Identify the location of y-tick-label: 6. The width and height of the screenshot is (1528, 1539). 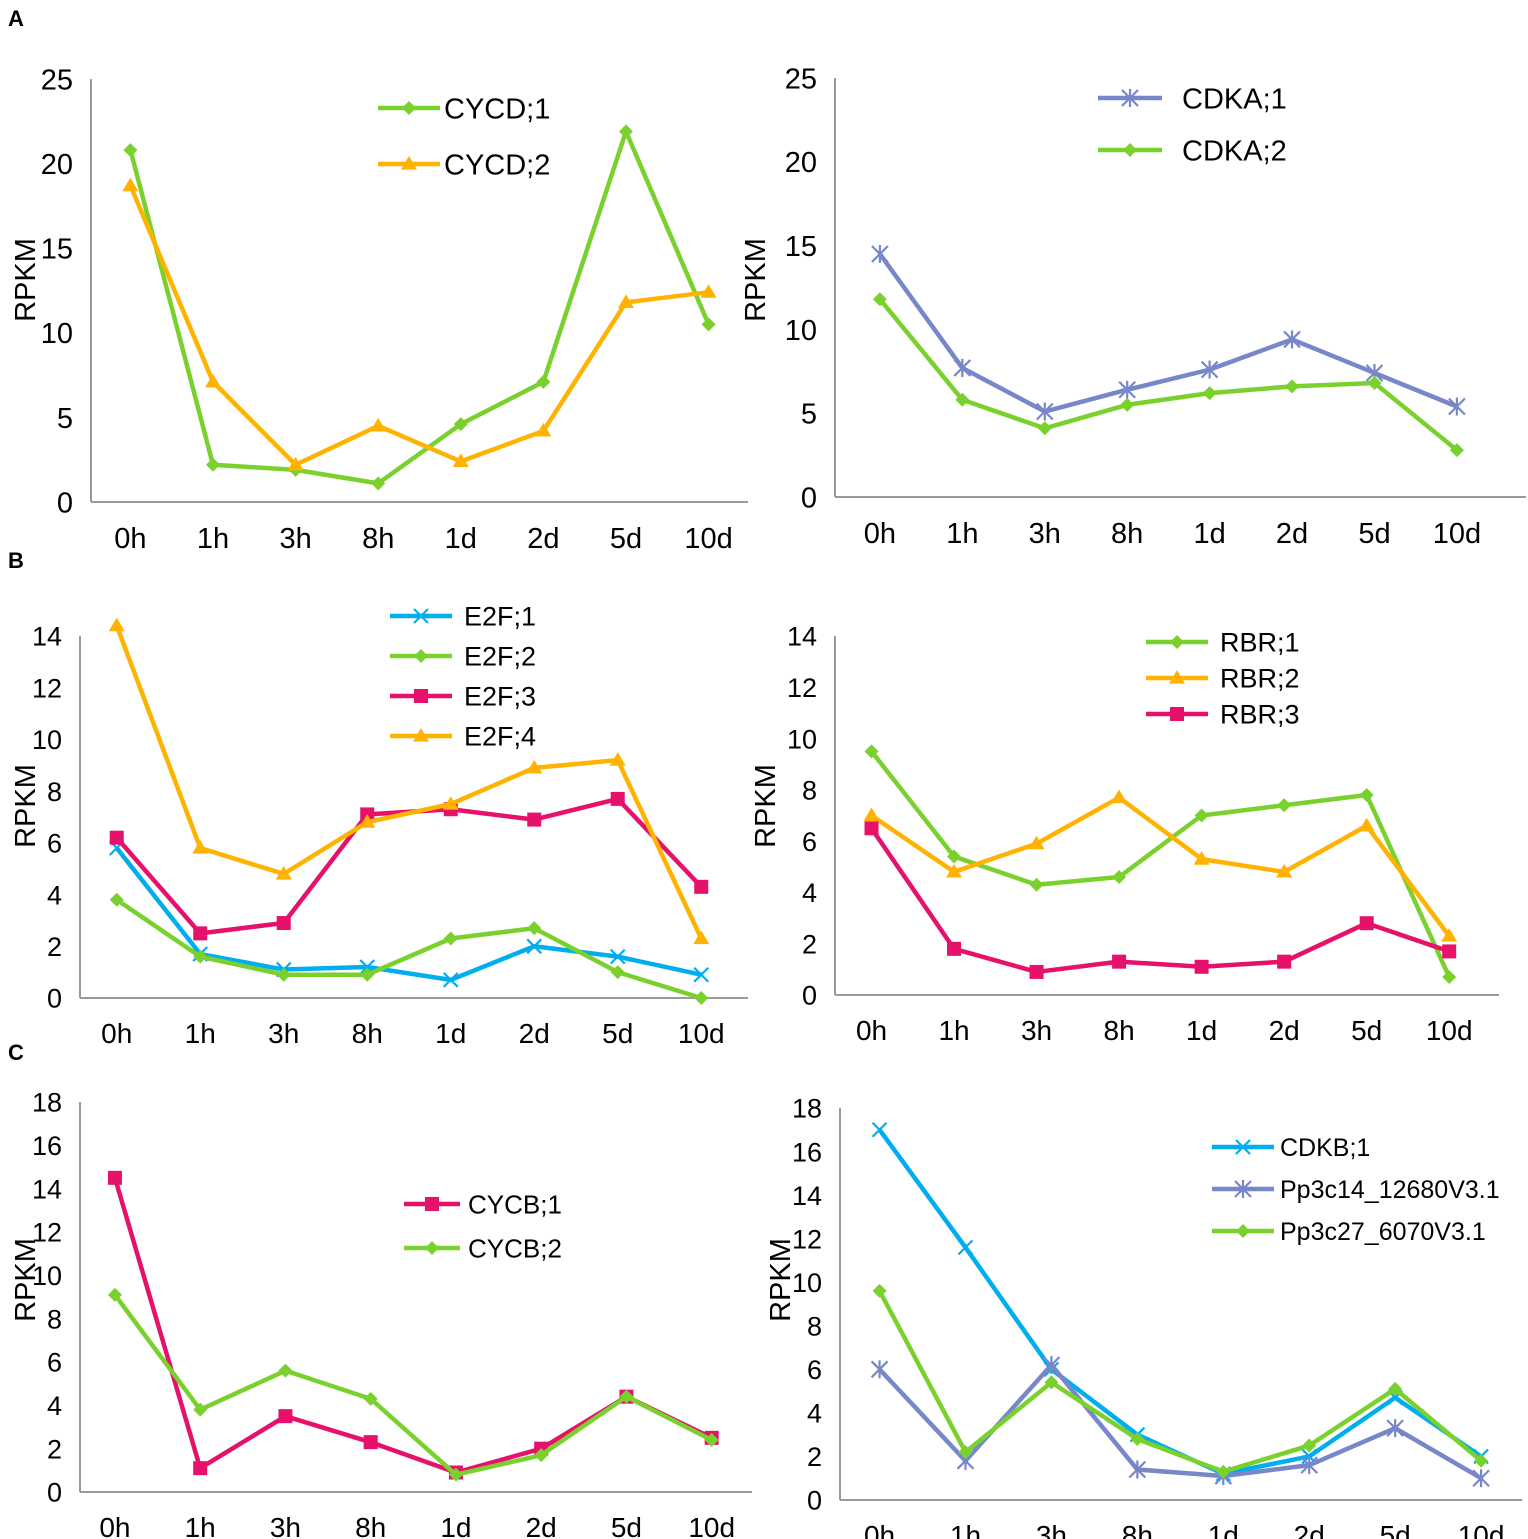
(54, 1363).